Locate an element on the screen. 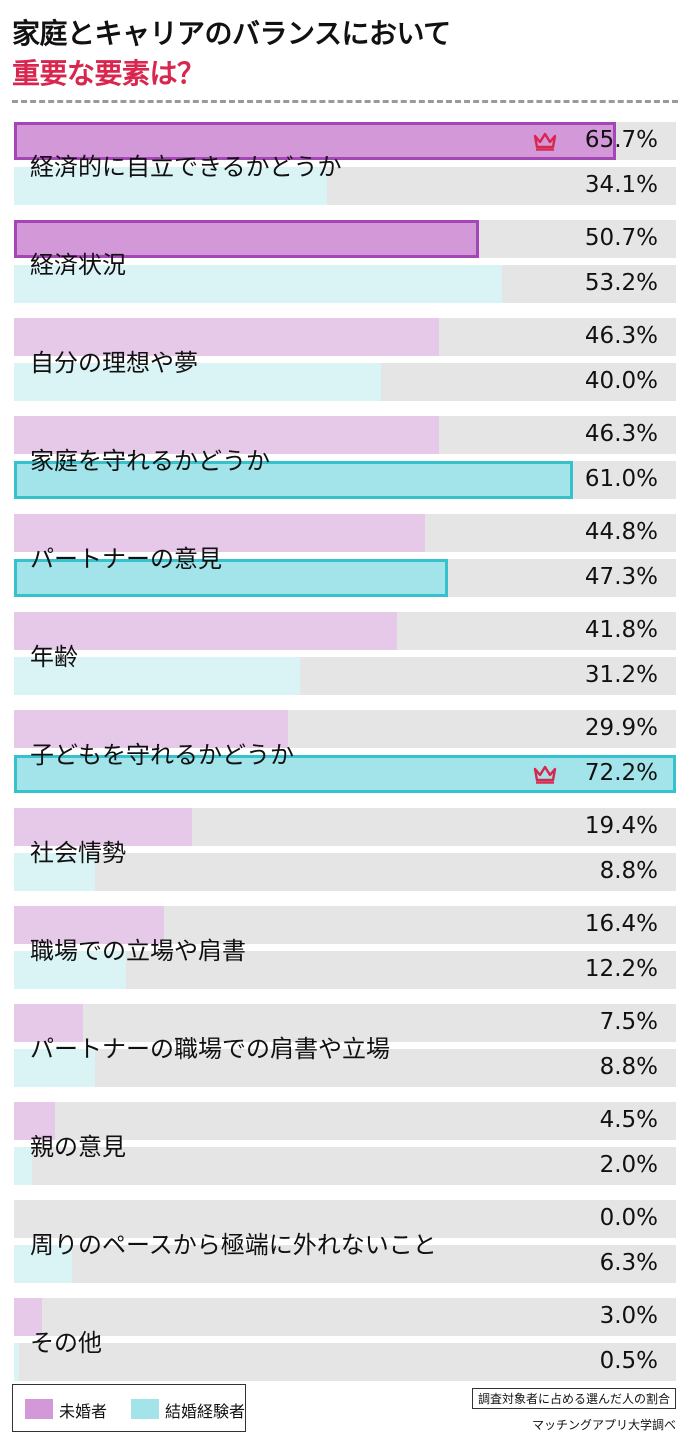 This screenshot has width=690, height=1446. value-label: 40.0% is located at coordinates (621, 381).